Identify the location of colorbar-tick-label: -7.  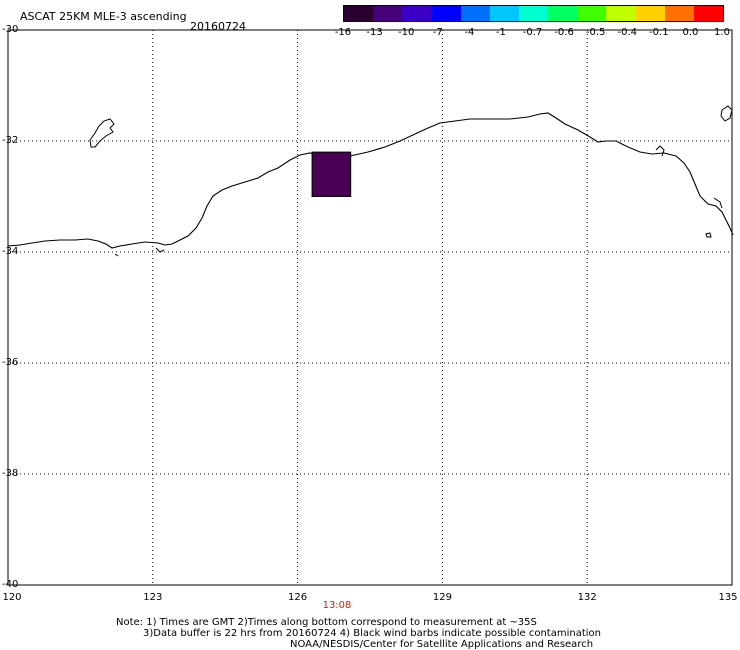
(437, 32).